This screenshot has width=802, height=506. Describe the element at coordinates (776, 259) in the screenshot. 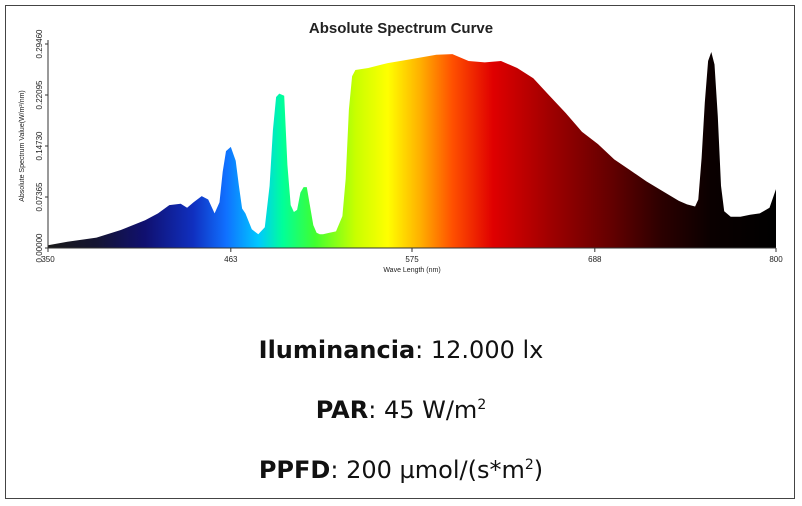

I see `x-tick-label: 800` at that location.